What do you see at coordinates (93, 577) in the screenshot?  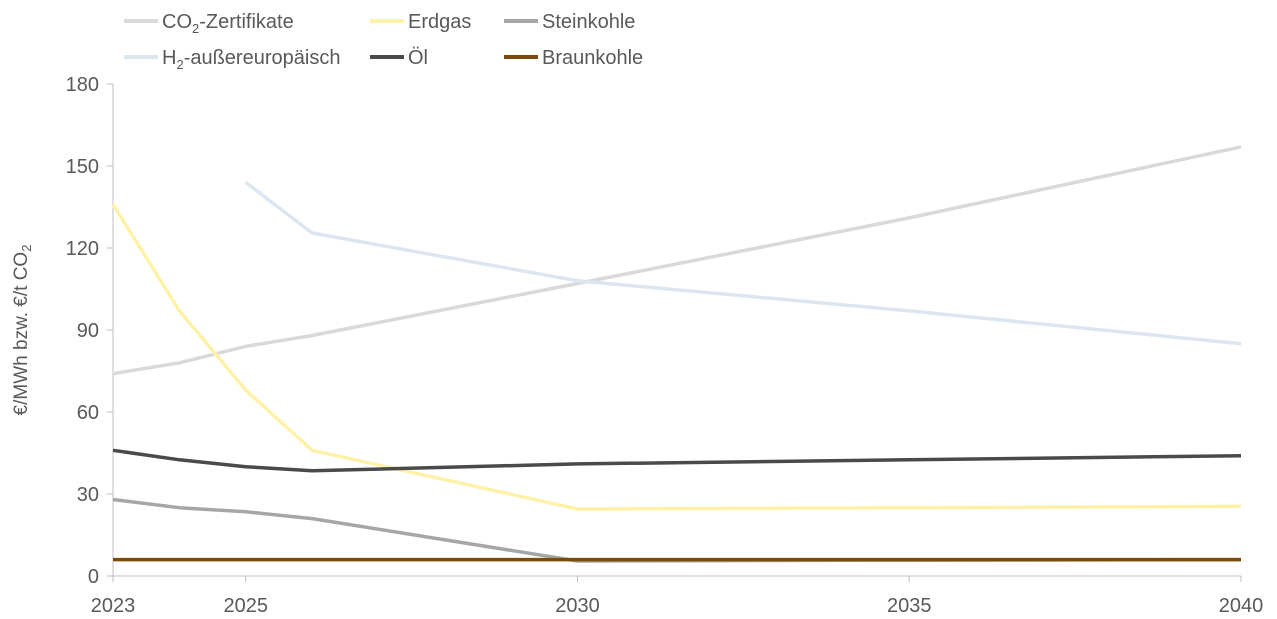 I see `y-tick-label: 0` at bounding box center [93, 577].